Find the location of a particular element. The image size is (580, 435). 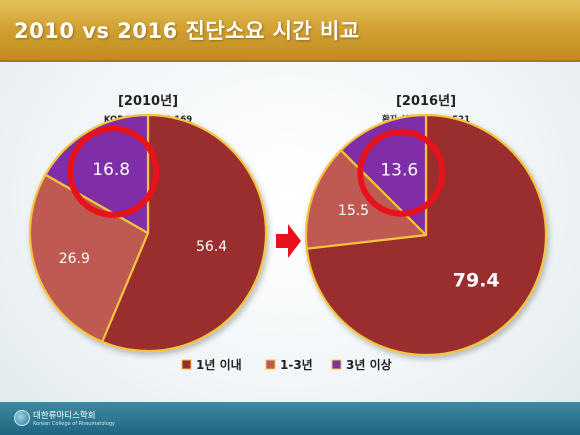

right-arrow-shape is located at coordinates (288, 241).